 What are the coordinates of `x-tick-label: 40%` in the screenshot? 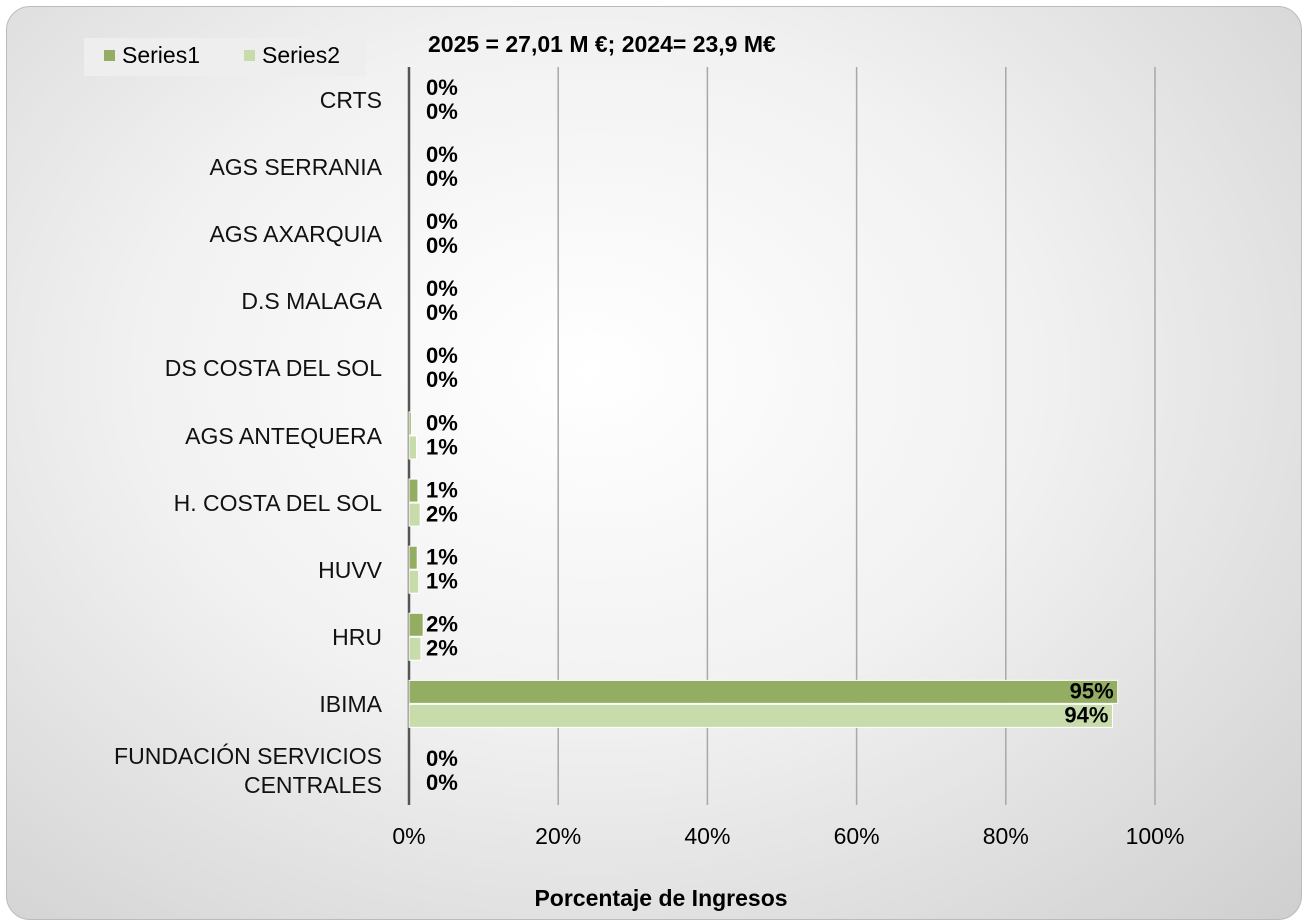 It's located at (707, 836).